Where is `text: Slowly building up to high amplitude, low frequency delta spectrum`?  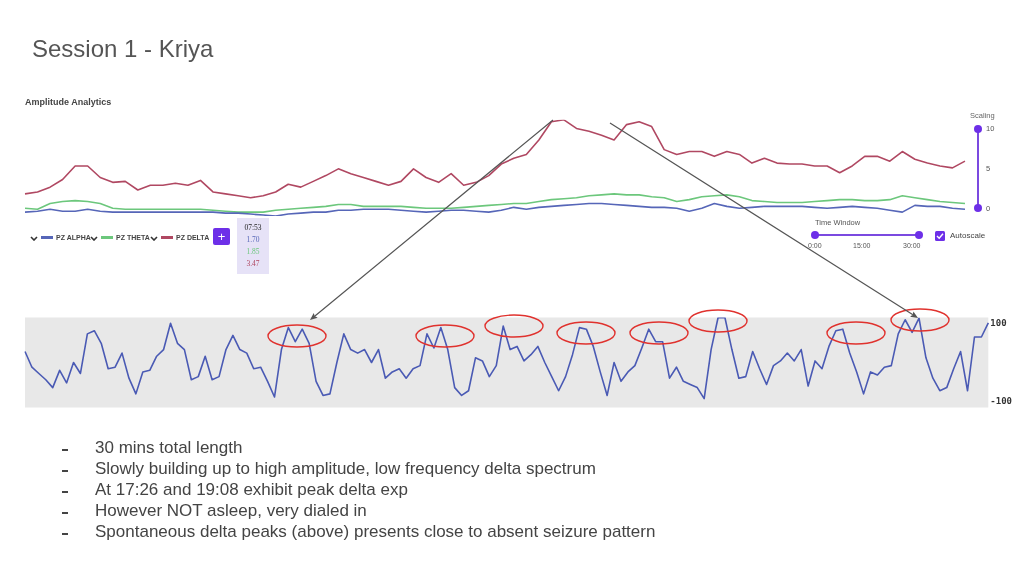
text: Slowly building up to high amplitude, low frequency delta spectrum is located at coordinates (345, 469).